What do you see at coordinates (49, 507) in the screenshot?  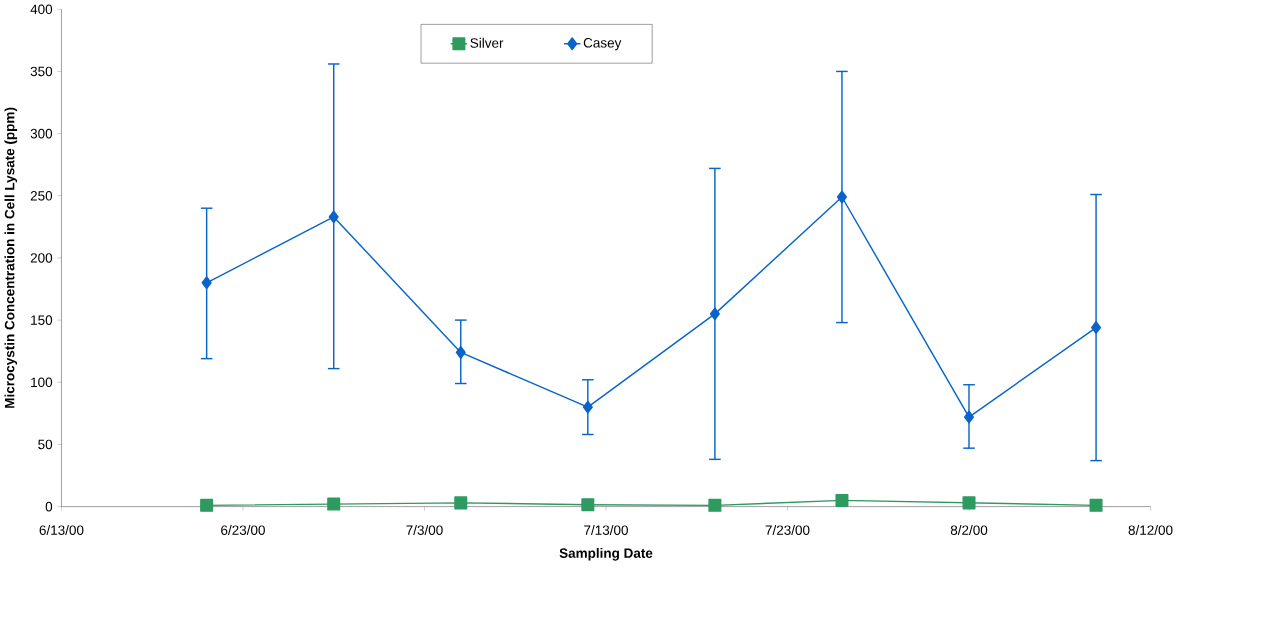 I see `y-tick-label: 0` at bounding box center [49, 507].